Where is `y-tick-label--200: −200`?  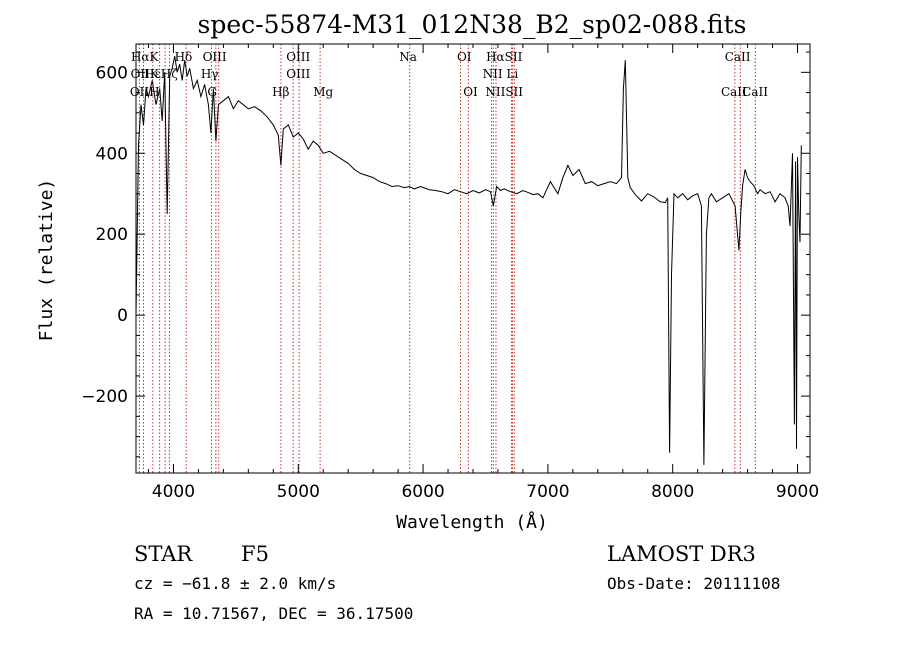
y-tick-label--200: −200 is located at coordinates (104, 397).